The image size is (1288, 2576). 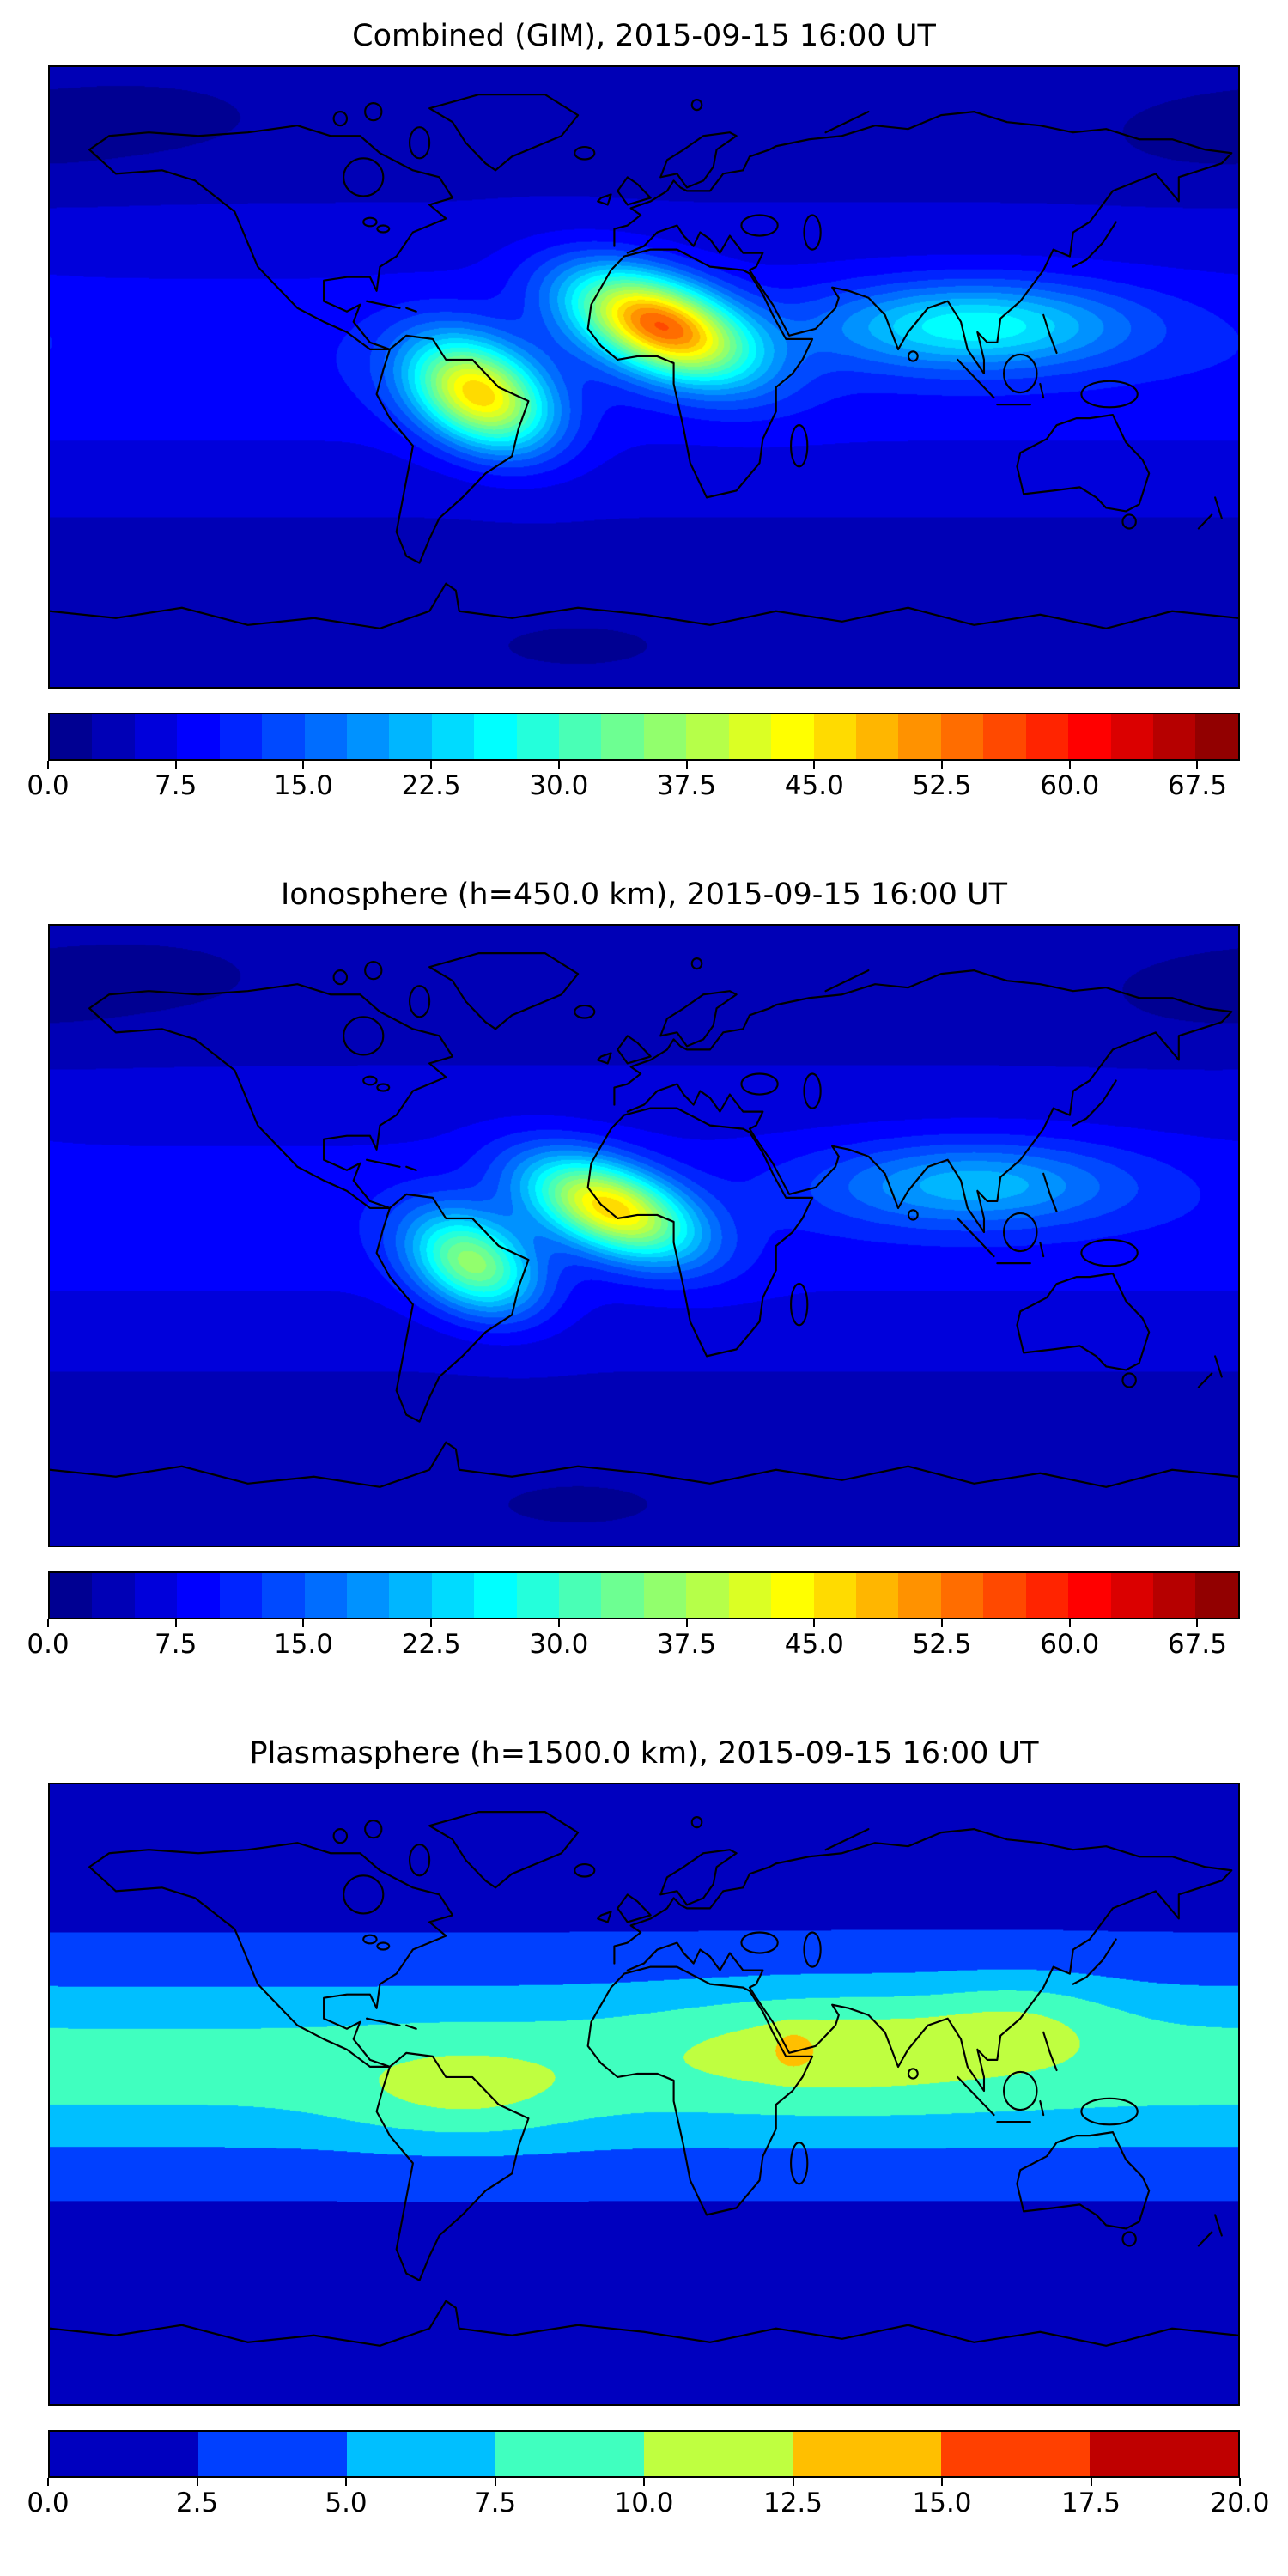 I want to click on colorbar-ticks: 0.0 7.5 15.0 22.5 30.0 37.5 45.0 52.5 60.0 67.5, so click(x=633, y=784).